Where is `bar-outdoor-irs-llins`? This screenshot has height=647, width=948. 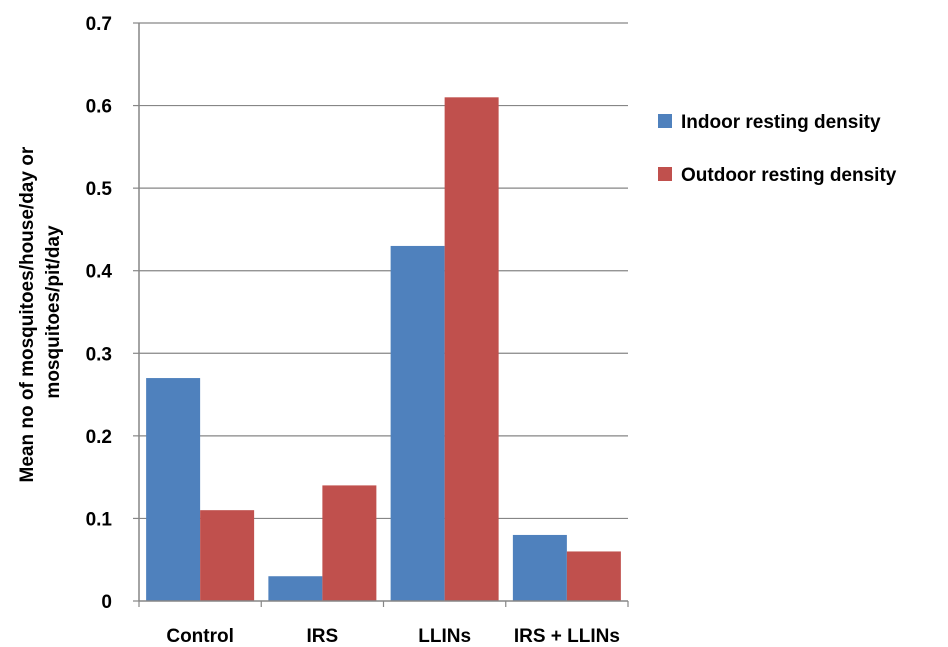 bar-outdoor-irs-llins is located at coordinates (593, 576).